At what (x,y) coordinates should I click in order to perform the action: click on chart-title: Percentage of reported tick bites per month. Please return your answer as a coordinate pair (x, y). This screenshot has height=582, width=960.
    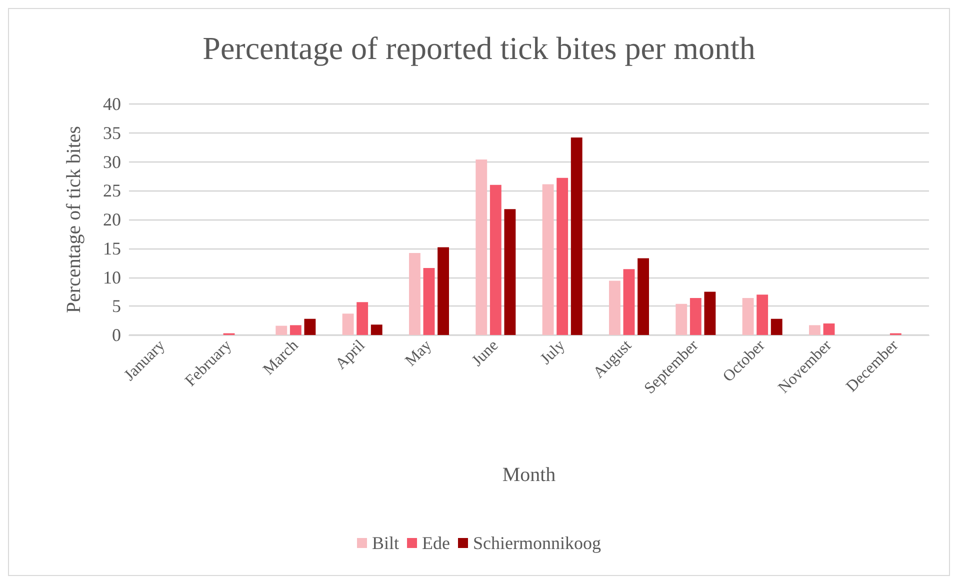
    Looking at the image, I should click on (479, 48).